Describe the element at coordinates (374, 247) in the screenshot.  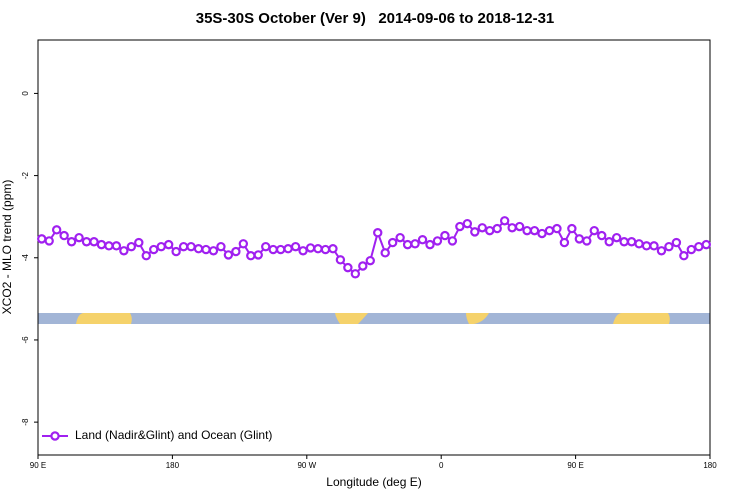
I see `series-line` at that location.